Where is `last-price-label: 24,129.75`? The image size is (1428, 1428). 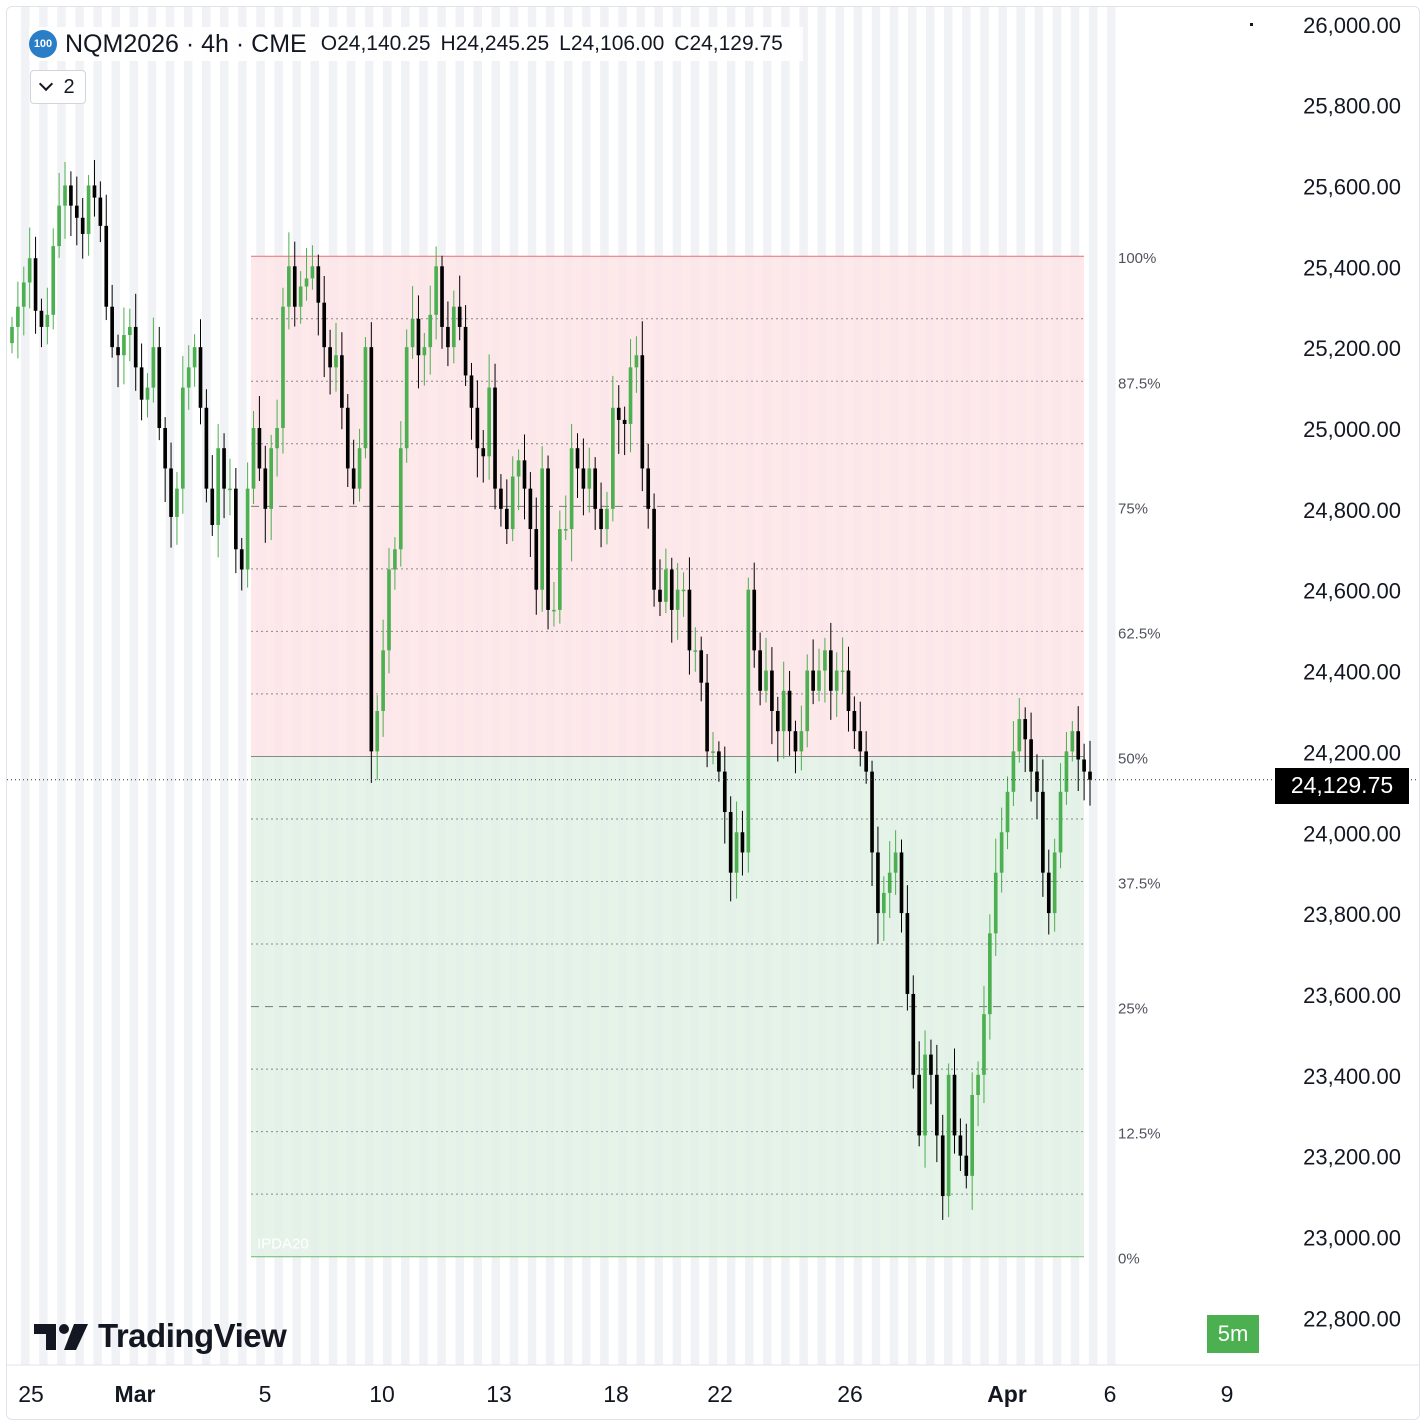 last-price-label: 24,129.75 is located at coordinates (1342, 785).